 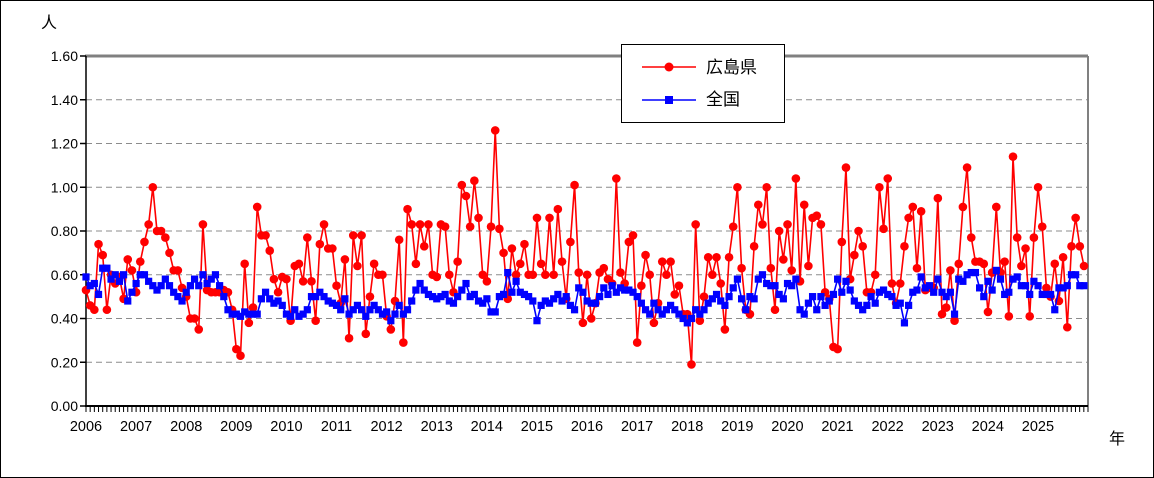 I want to click on legend-label-hiroshima: 広島県, so click(x=731, y=67).